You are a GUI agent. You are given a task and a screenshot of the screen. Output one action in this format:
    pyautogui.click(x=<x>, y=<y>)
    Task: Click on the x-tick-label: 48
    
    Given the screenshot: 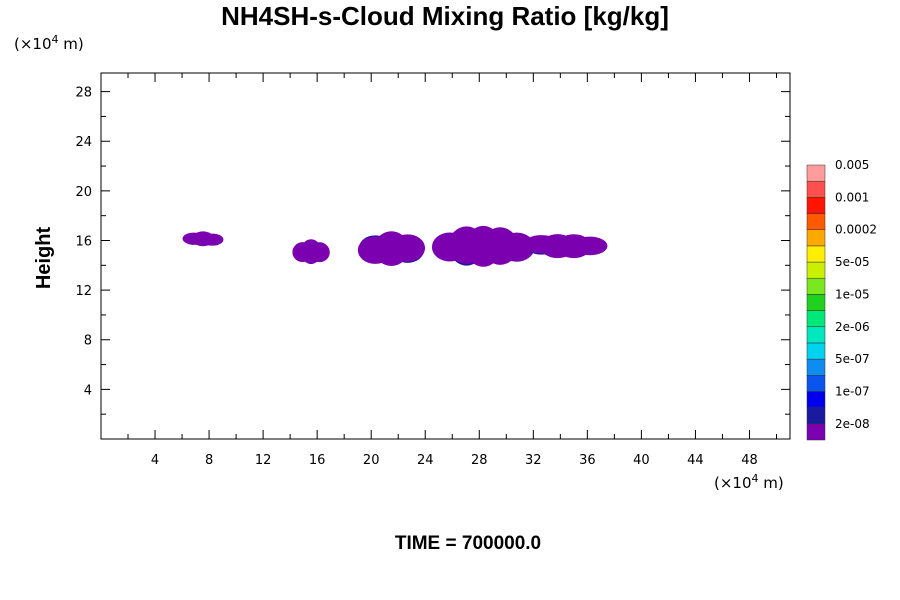 What is the action you would take?
    pyautogui.click(x=749, y=460)
    